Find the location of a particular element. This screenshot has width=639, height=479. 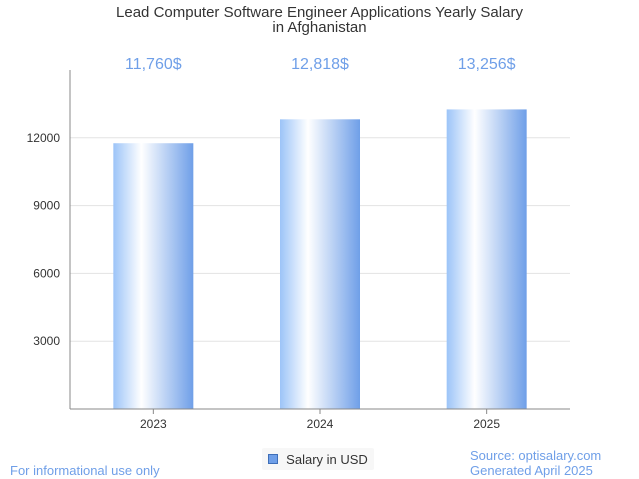

y-tick-label: 9000 is located at coordinates (46, 206).